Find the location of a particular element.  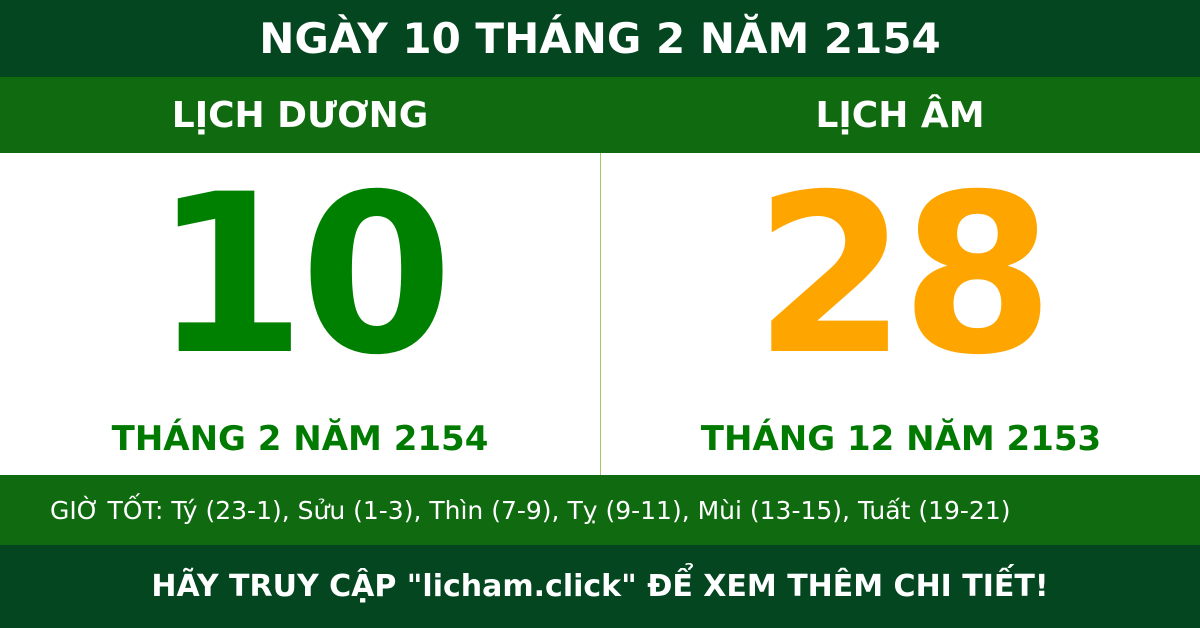

solar-heading: LỊCH DƯƠNG is located at coordinates (300, 115).